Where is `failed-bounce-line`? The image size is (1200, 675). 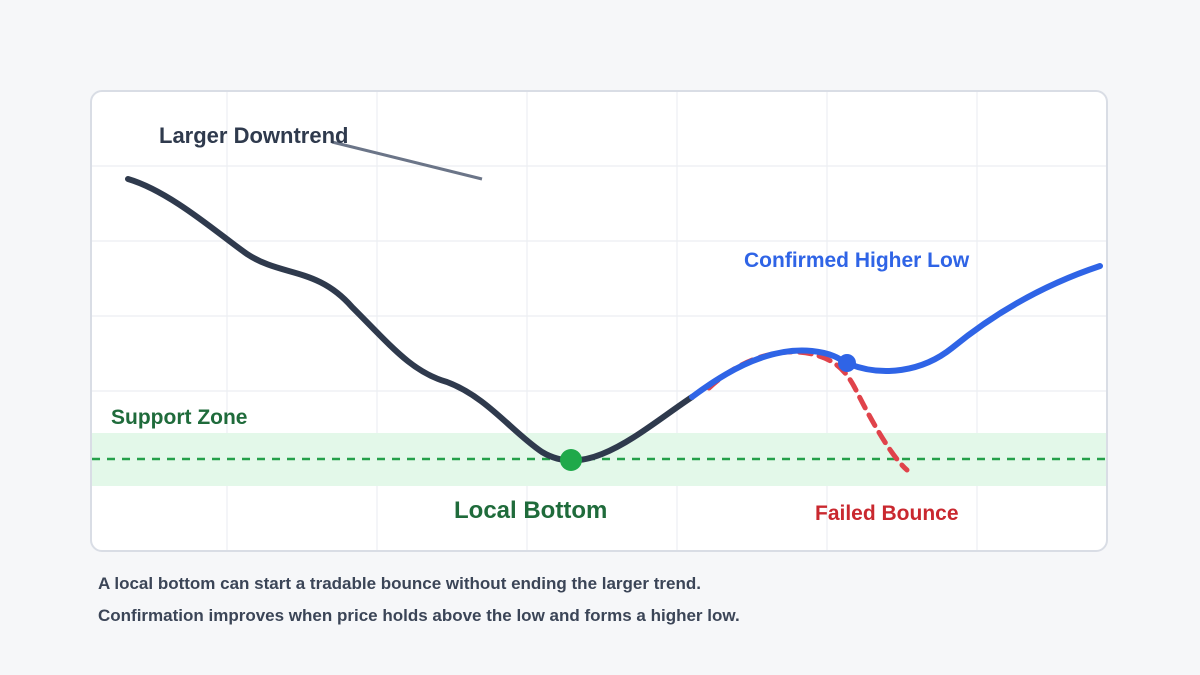 failed-bounce-line is located at coordinates (808, 411).